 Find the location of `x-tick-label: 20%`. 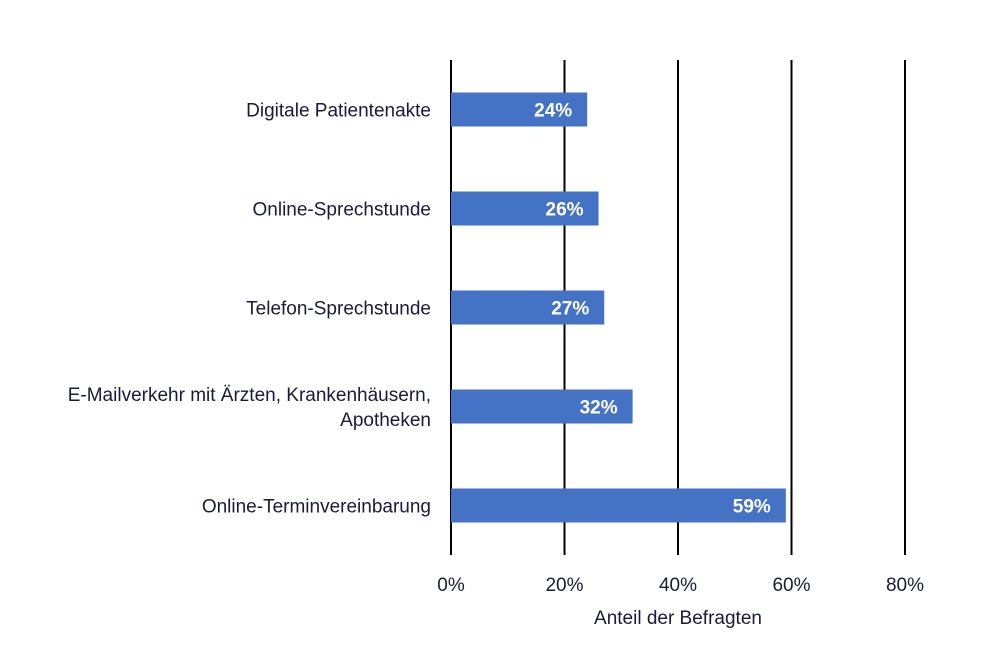

x-tick-label: 20% is located at coordinates (564, 585).